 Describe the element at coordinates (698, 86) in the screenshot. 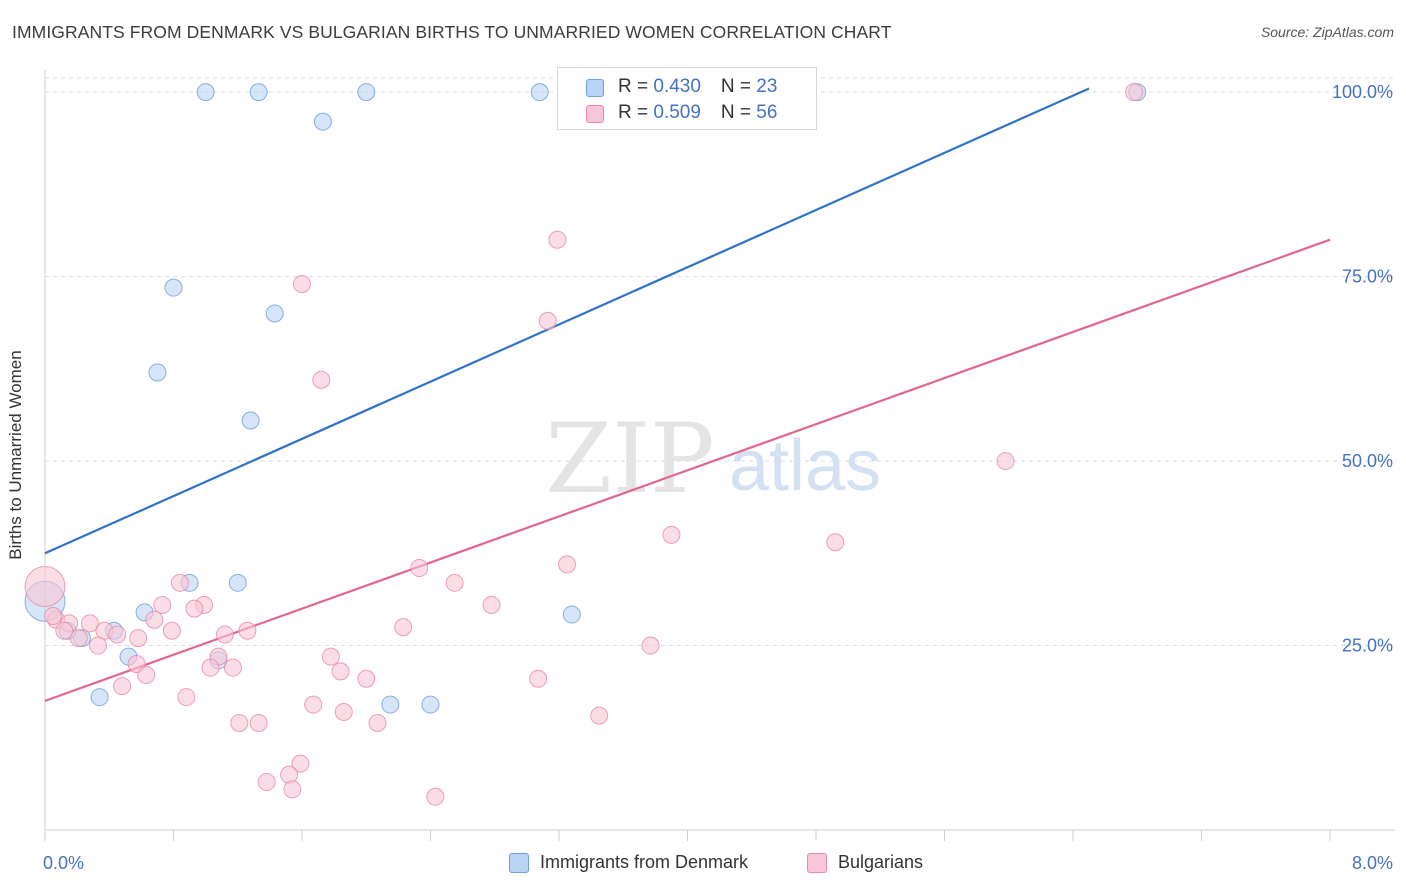

I see `legend-stats-denmark: R = 0.430 N = 23` at that location.